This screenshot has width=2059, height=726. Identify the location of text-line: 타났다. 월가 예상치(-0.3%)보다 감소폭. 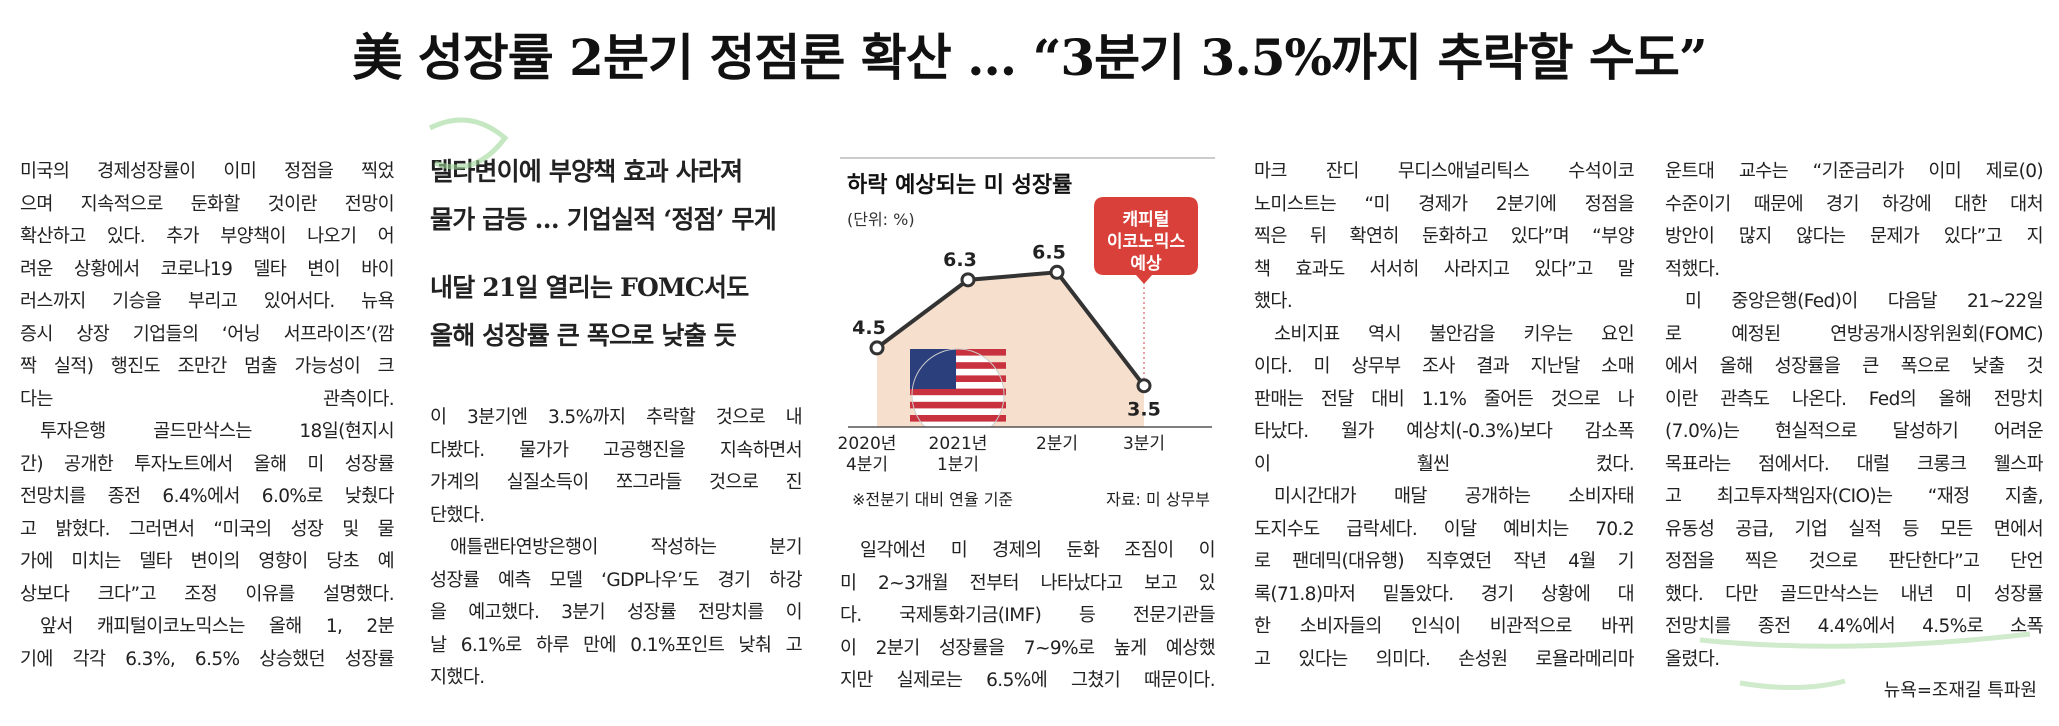
(1444, 431).